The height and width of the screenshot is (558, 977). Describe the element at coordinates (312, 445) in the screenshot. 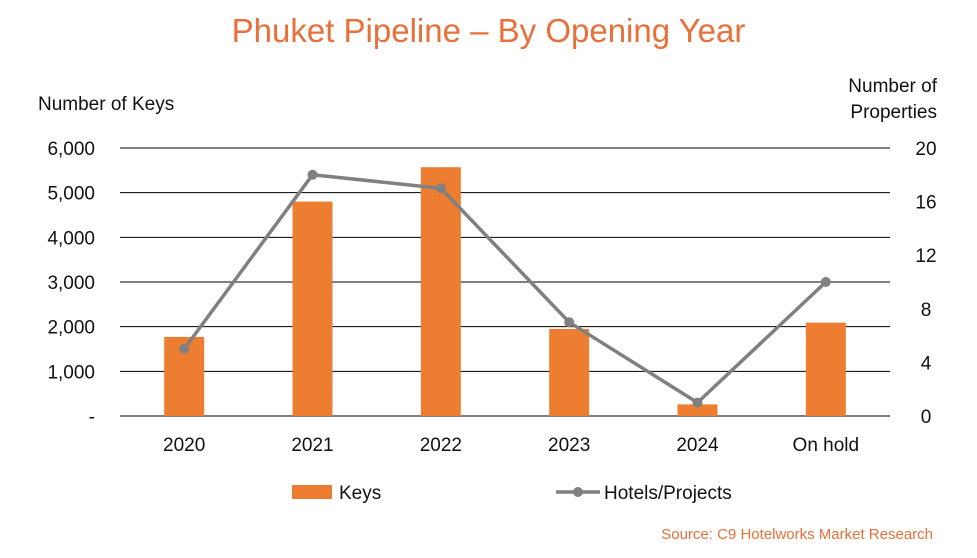

I see `x-tick-label: 2021` at that location.